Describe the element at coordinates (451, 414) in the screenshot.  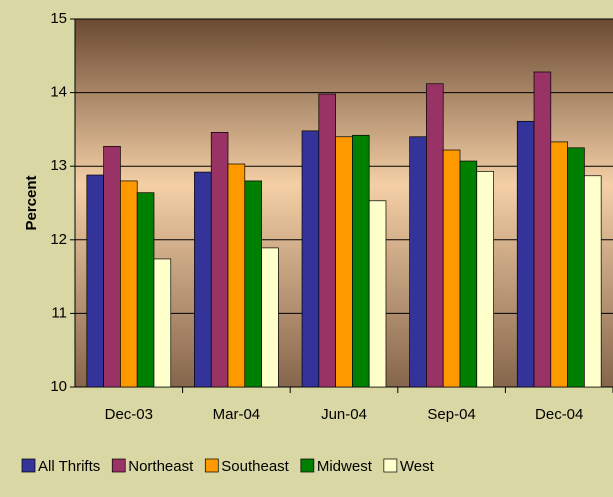
I see `x-tick-label: Sep-04` at that location.